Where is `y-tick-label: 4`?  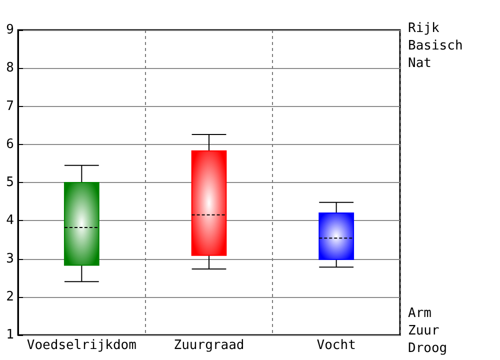 y-tick-label: 4 is located at coordinates (10, 220).